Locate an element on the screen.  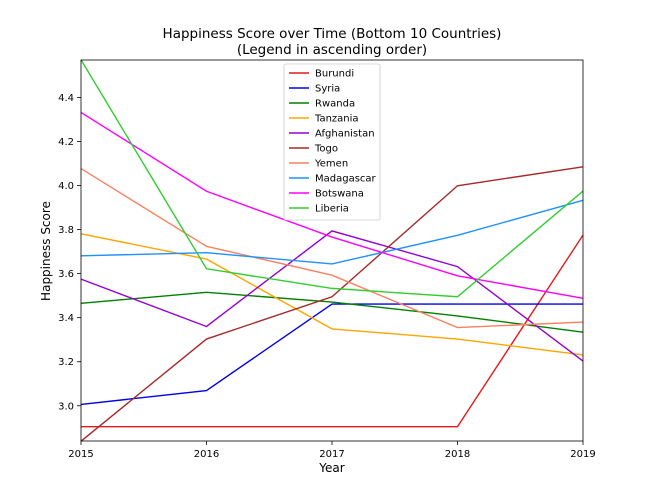
x-tick-label: 2019 is located at coordinates (582, 454).